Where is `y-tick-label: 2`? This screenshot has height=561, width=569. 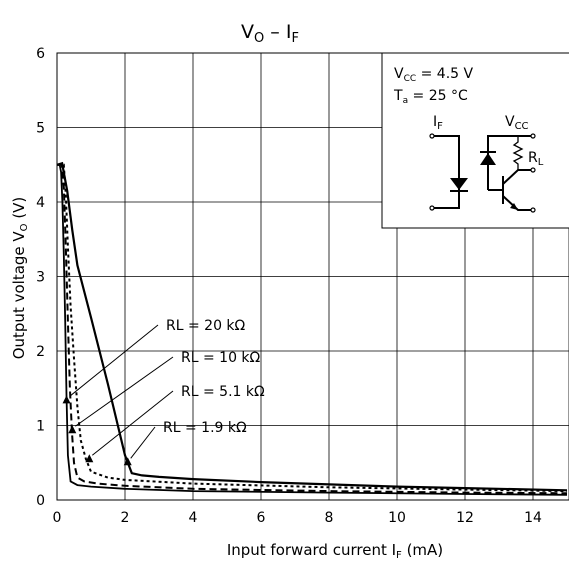
y-tick-label: 2 is located at coordinates (40, 352).